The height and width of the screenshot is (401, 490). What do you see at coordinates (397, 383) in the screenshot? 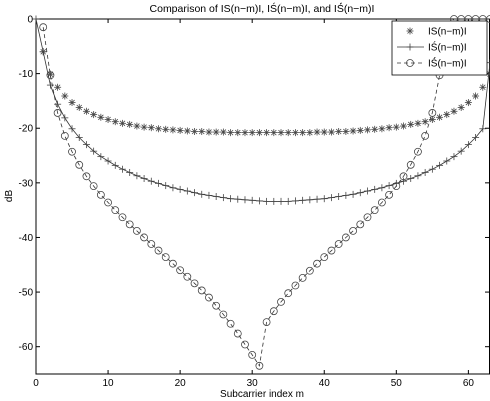
I see `x-tick-label: 50` at bounding box center [397, 383].